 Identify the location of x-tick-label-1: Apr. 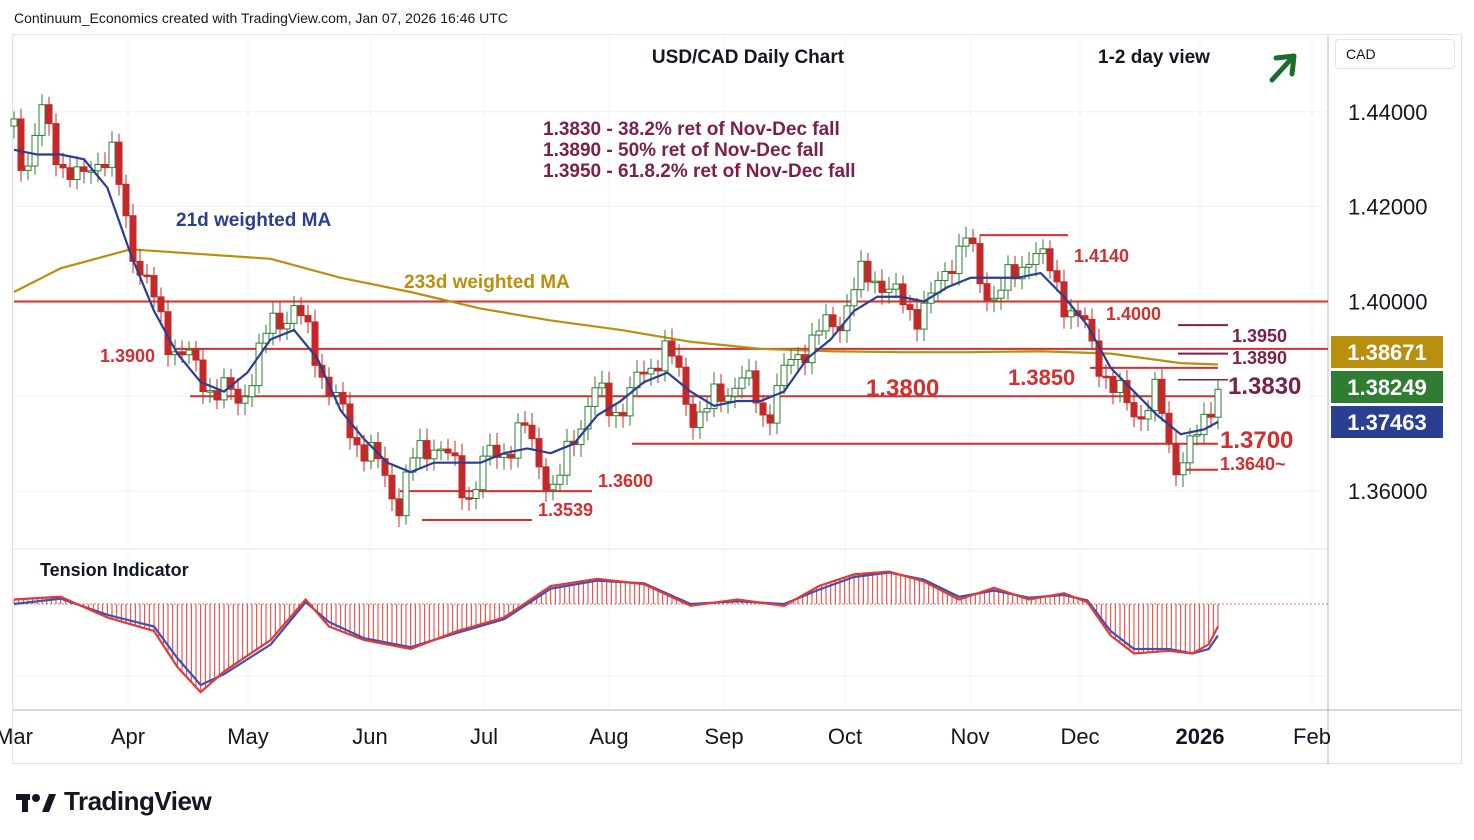
(128, 736).